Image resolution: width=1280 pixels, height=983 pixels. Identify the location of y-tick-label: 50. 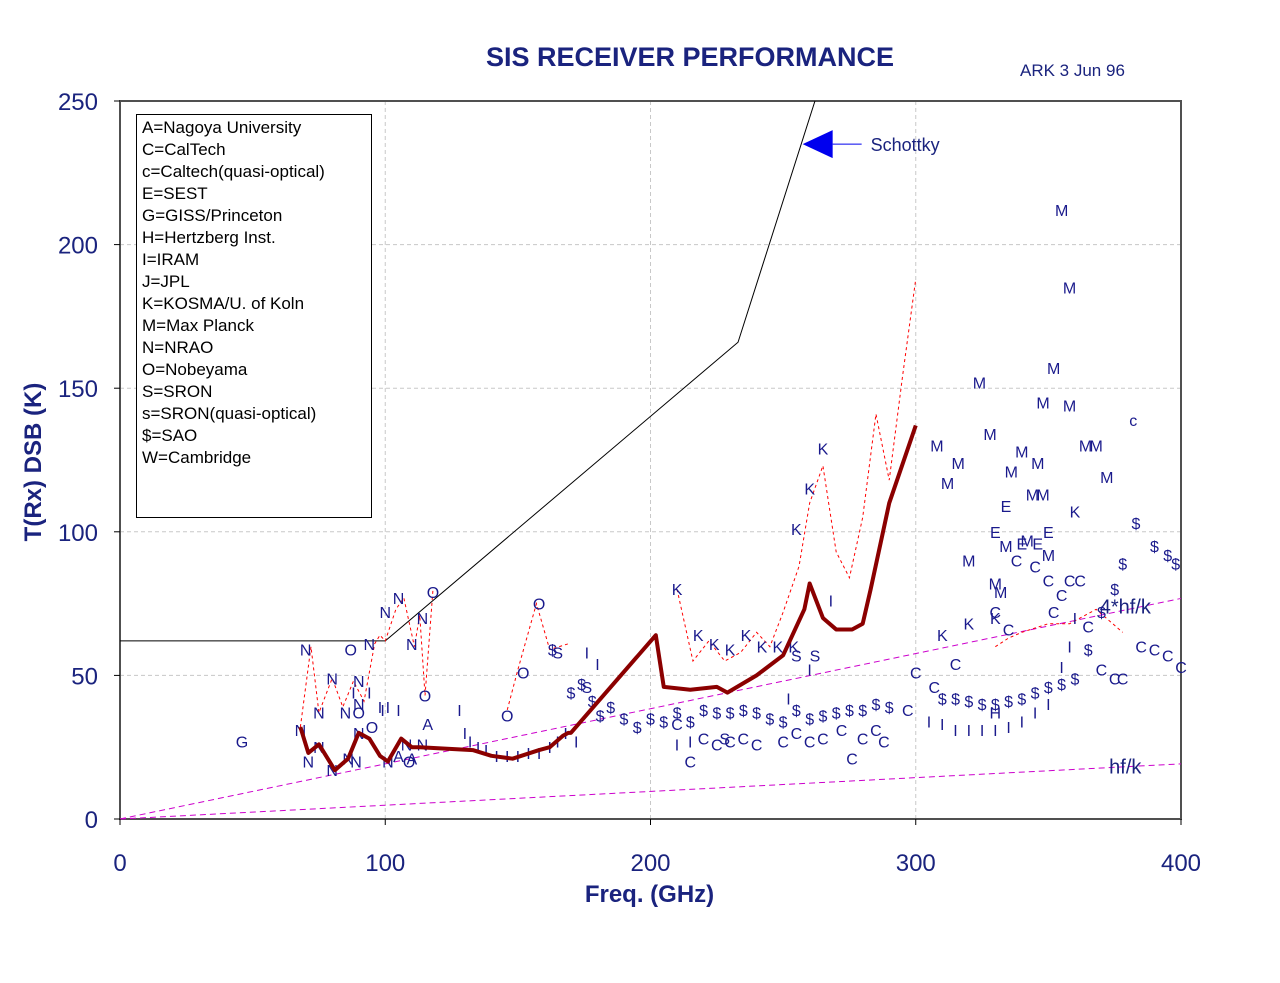
(84, 676).